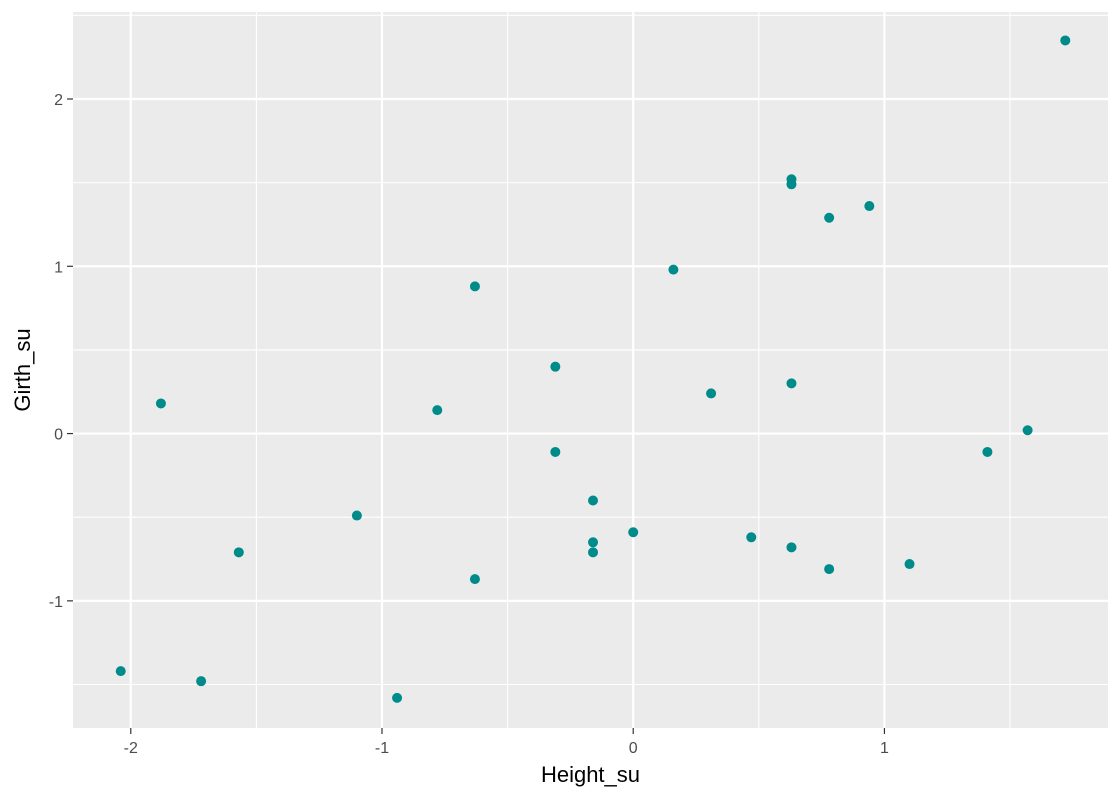  I want to click on x-tick-label: 0, so click(633, 748).